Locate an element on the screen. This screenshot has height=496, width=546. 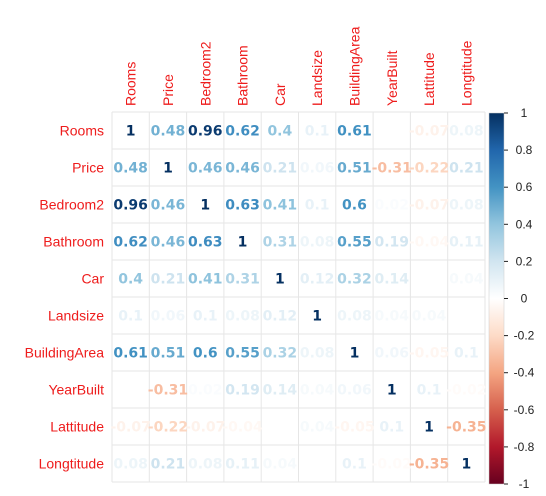
cell-value-price-car: 0.21 is located at coordinates (280, 169).